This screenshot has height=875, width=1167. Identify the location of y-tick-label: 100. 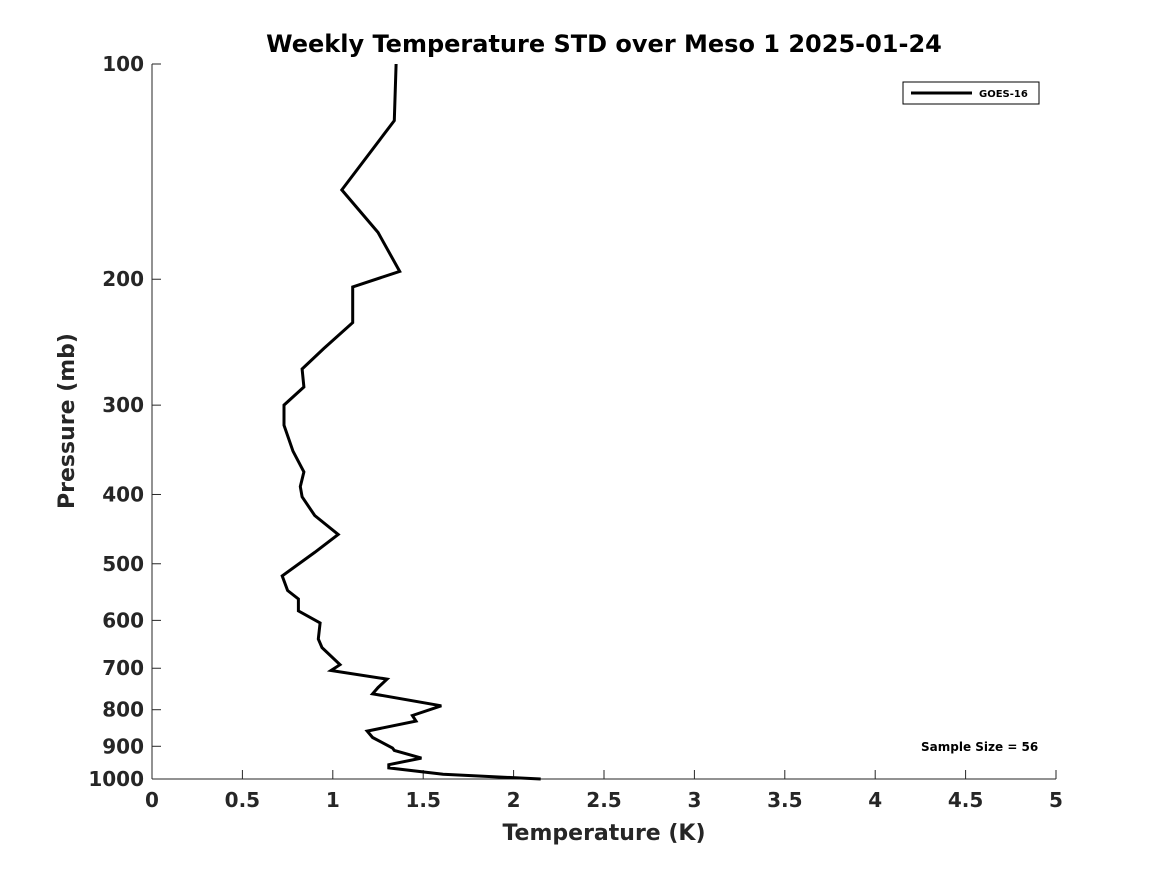
(123, 64).